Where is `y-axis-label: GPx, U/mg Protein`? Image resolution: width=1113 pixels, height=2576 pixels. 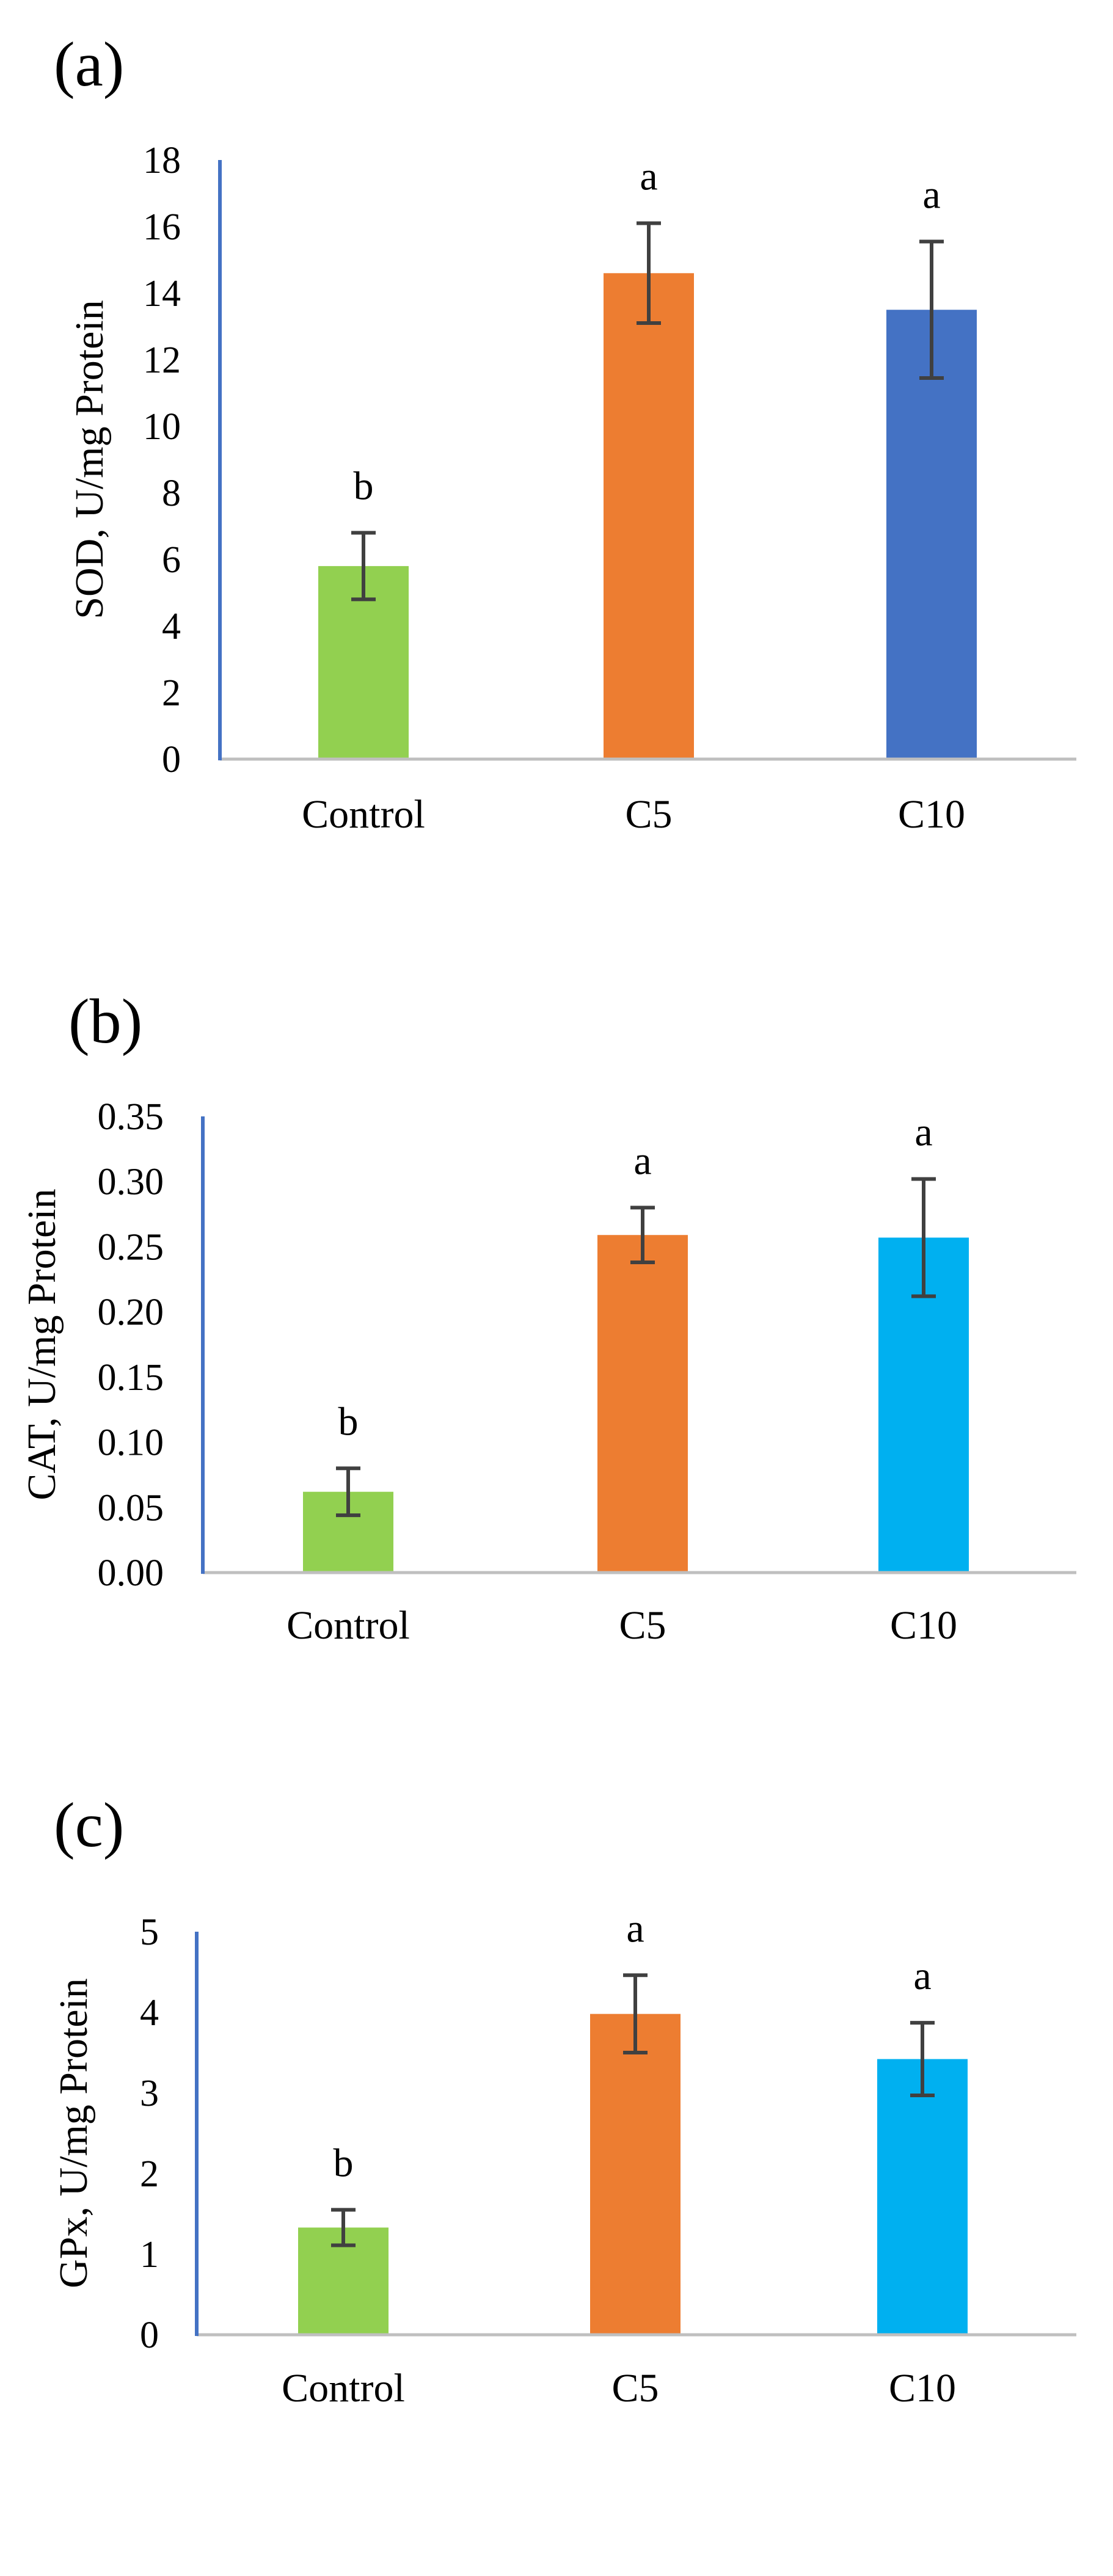 y-axis-label: GPx, U/mg Protein is located at coordinates (73, 2133).